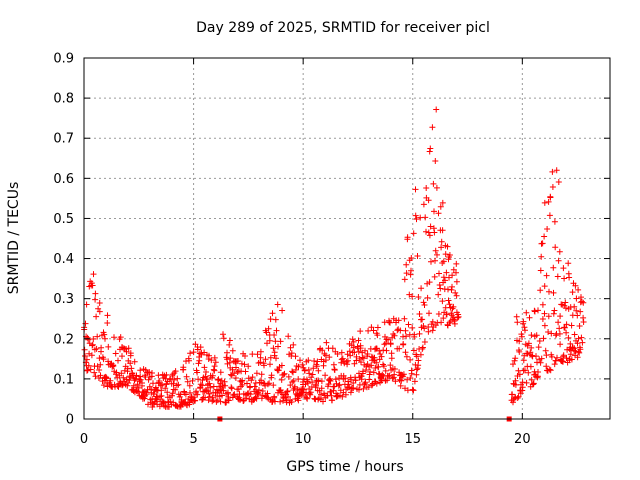  I want to click on y-tick-label: 0.6, so click(63, 179).